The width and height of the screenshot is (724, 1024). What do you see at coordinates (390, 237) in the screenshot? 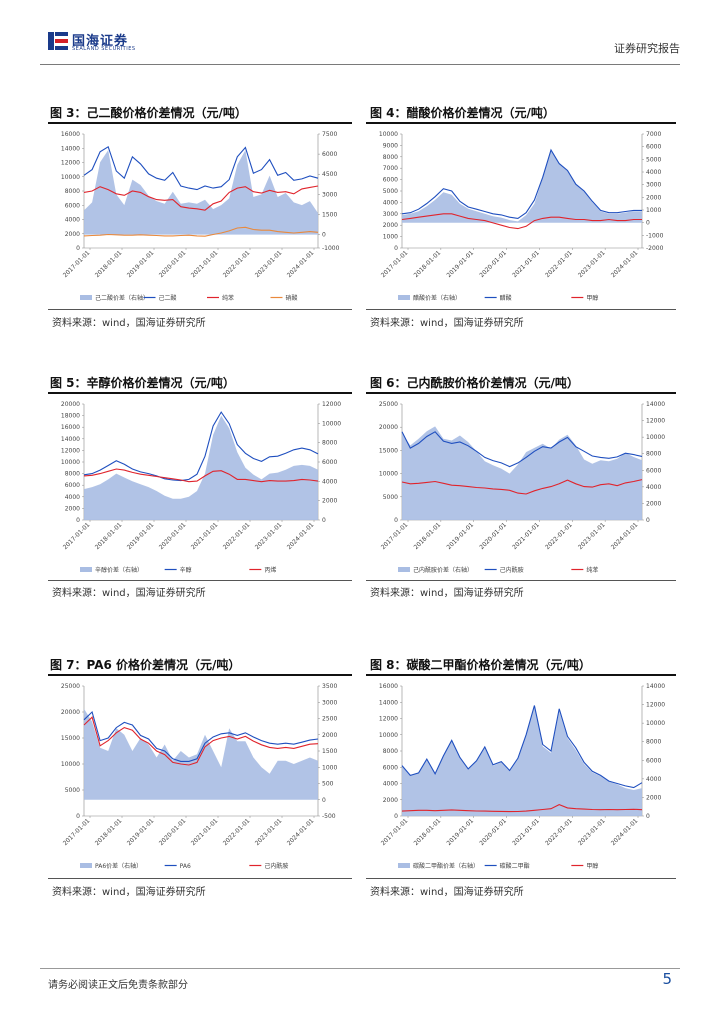
I see `left-tick-label: 1000` at bounding box center [390, 237].